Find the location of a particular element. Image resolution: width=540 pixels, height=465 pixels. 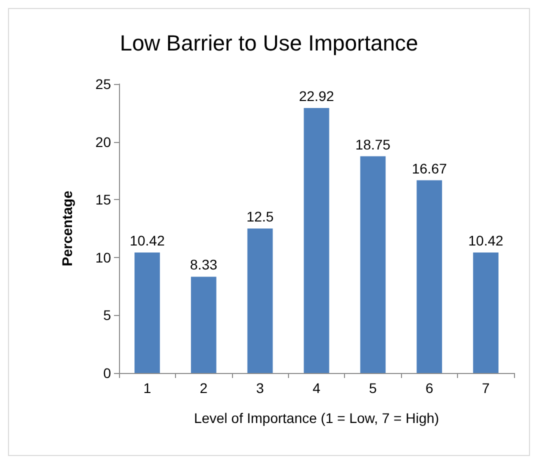

x-tick-label: 4 is located at coordinates (316, 388).